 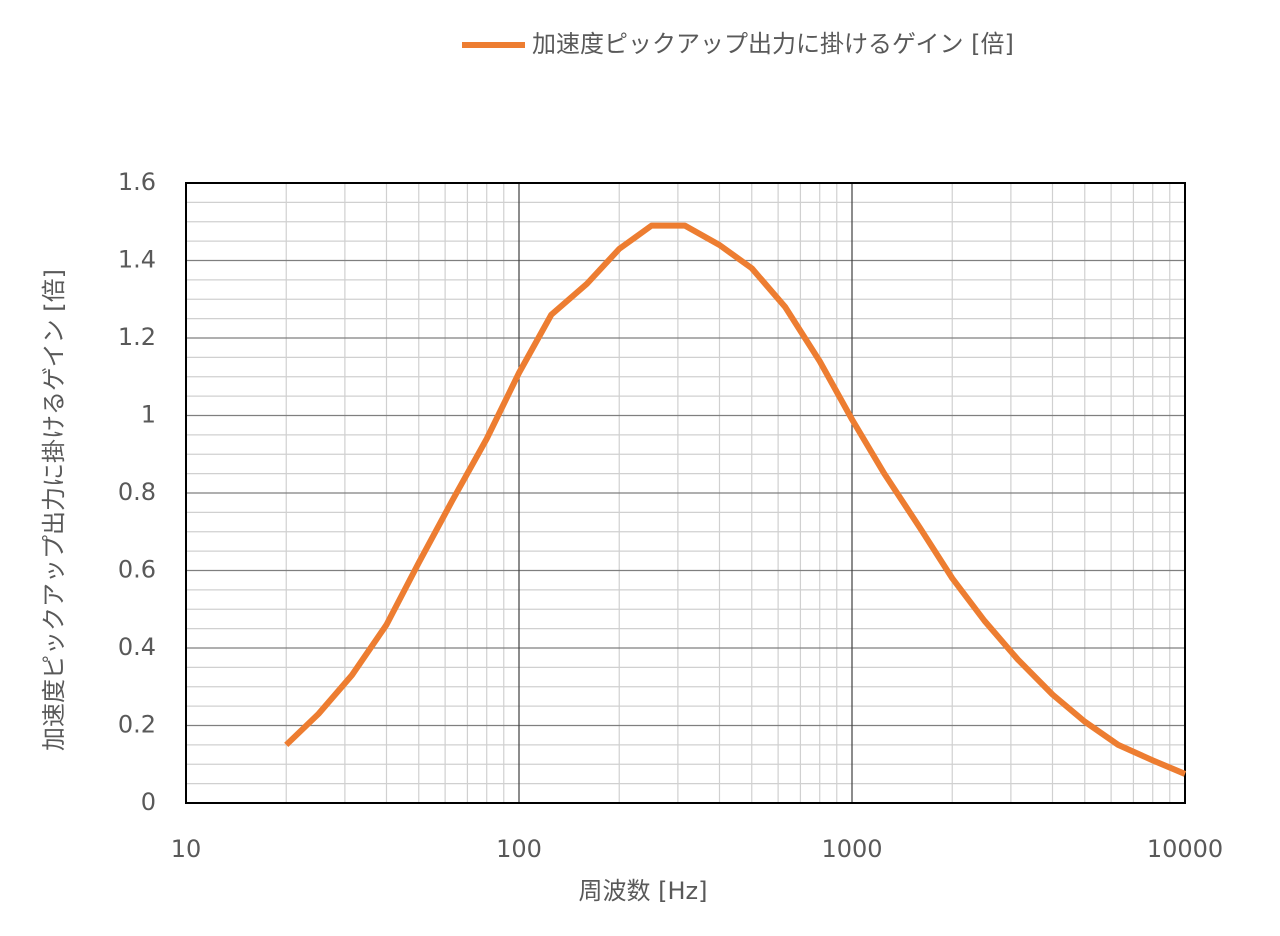 I want to click on y-tick-label: 1.2, so click(x=137, y=337).